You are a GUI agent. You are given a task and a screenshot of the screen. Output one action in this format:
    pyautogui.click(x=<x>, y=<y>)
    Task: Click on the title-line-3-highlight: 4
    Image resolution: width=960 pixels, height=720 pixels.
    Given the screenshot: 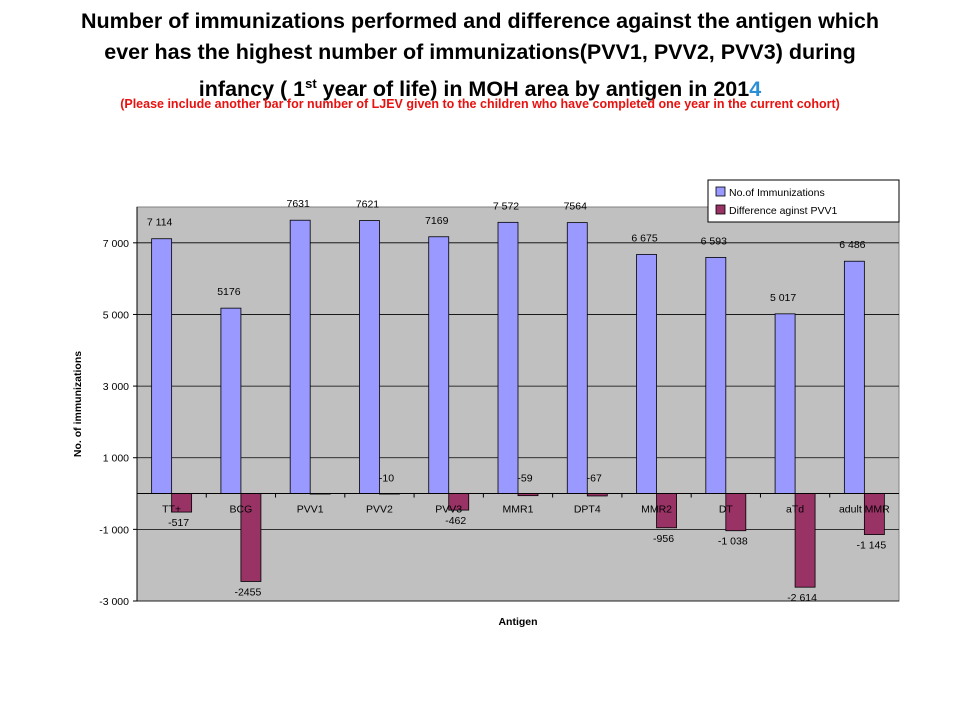 What is the action you would take?
    pyautogui.click(x=755, y=89)
    